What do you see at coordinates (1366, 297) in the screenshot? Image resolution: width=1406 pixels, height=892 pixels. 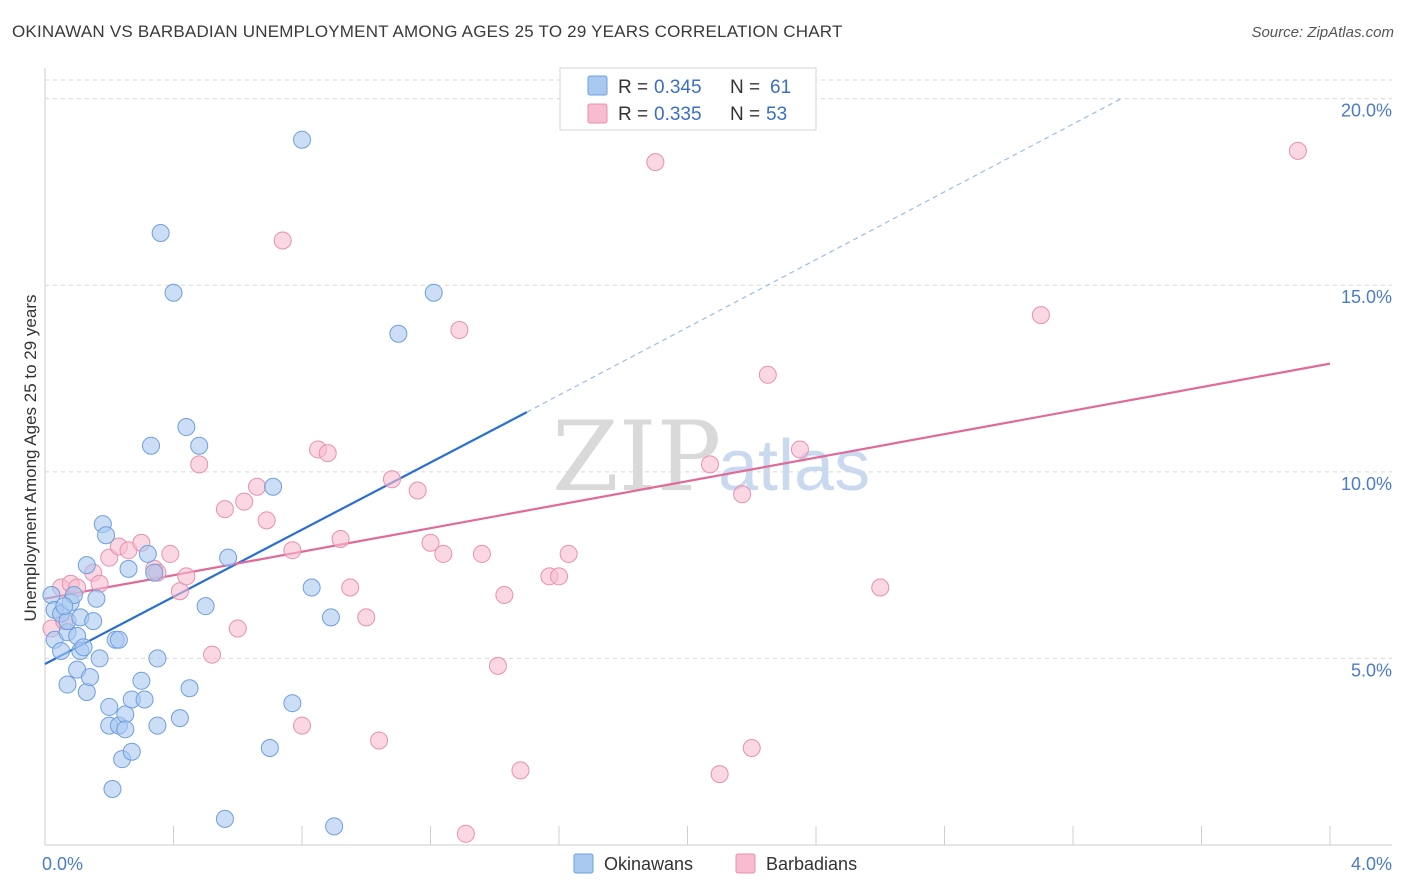 I see `y-tick-label: 15.0%` at bounding box center [1366, 297].